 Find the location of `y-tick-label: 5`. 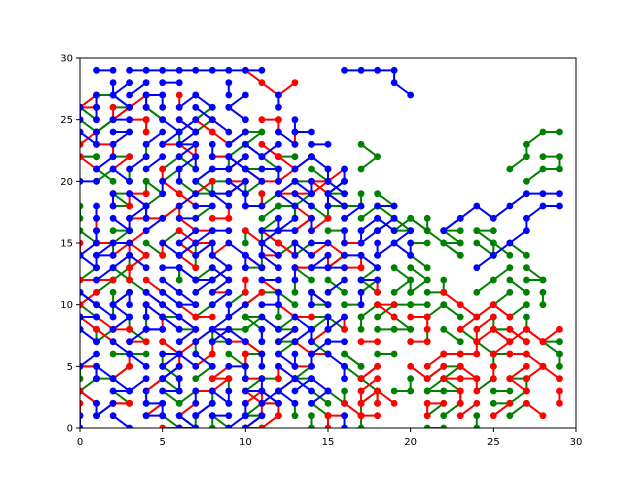

y-tick-label: 5 is located at coordinates (70, 367).